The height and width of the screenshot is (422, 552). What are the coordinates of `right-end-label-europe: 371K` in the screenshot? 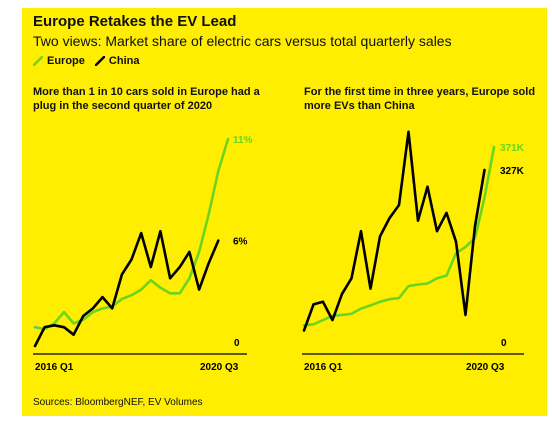 It's located at (512, 148).